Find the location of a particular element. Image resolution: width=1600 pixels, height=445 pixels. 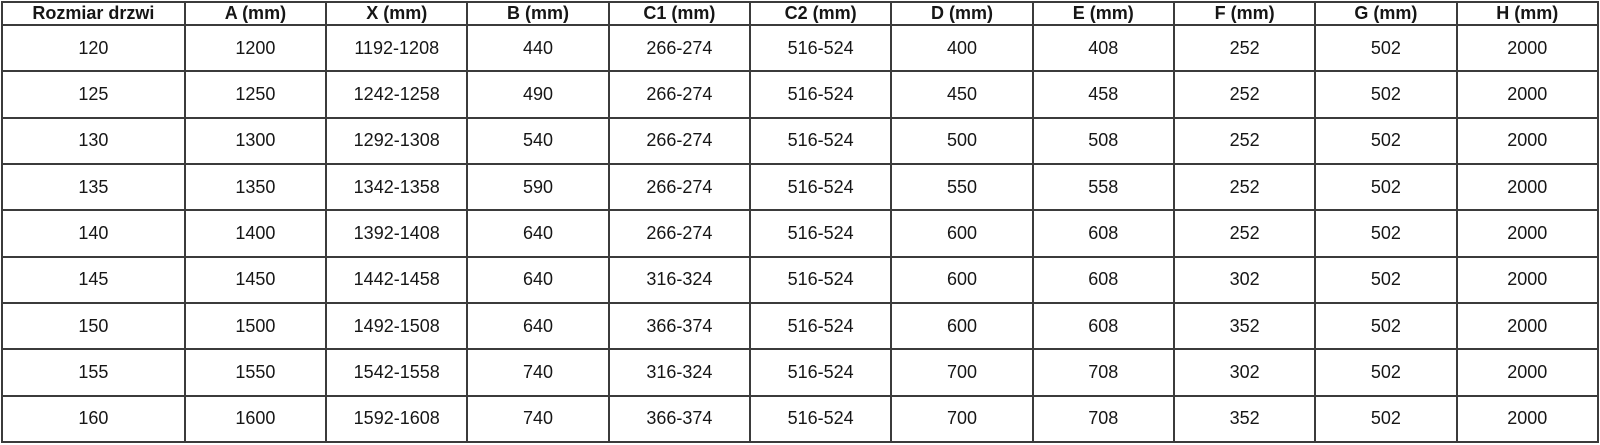

table-cell: 1200 is located at coordinates (255, 48).